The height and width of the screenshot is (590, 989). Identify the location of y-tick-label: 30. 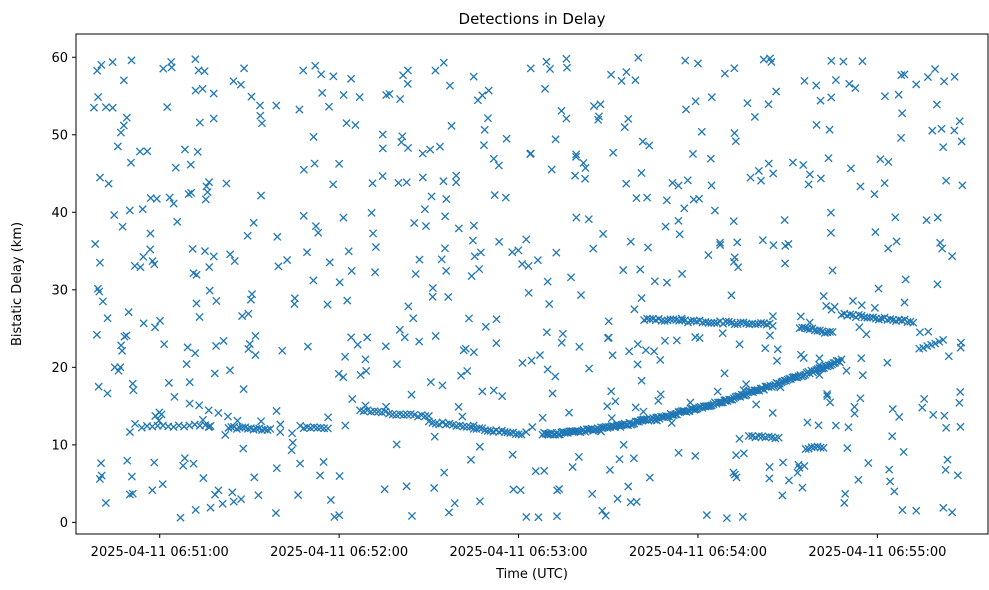
(59, 290).